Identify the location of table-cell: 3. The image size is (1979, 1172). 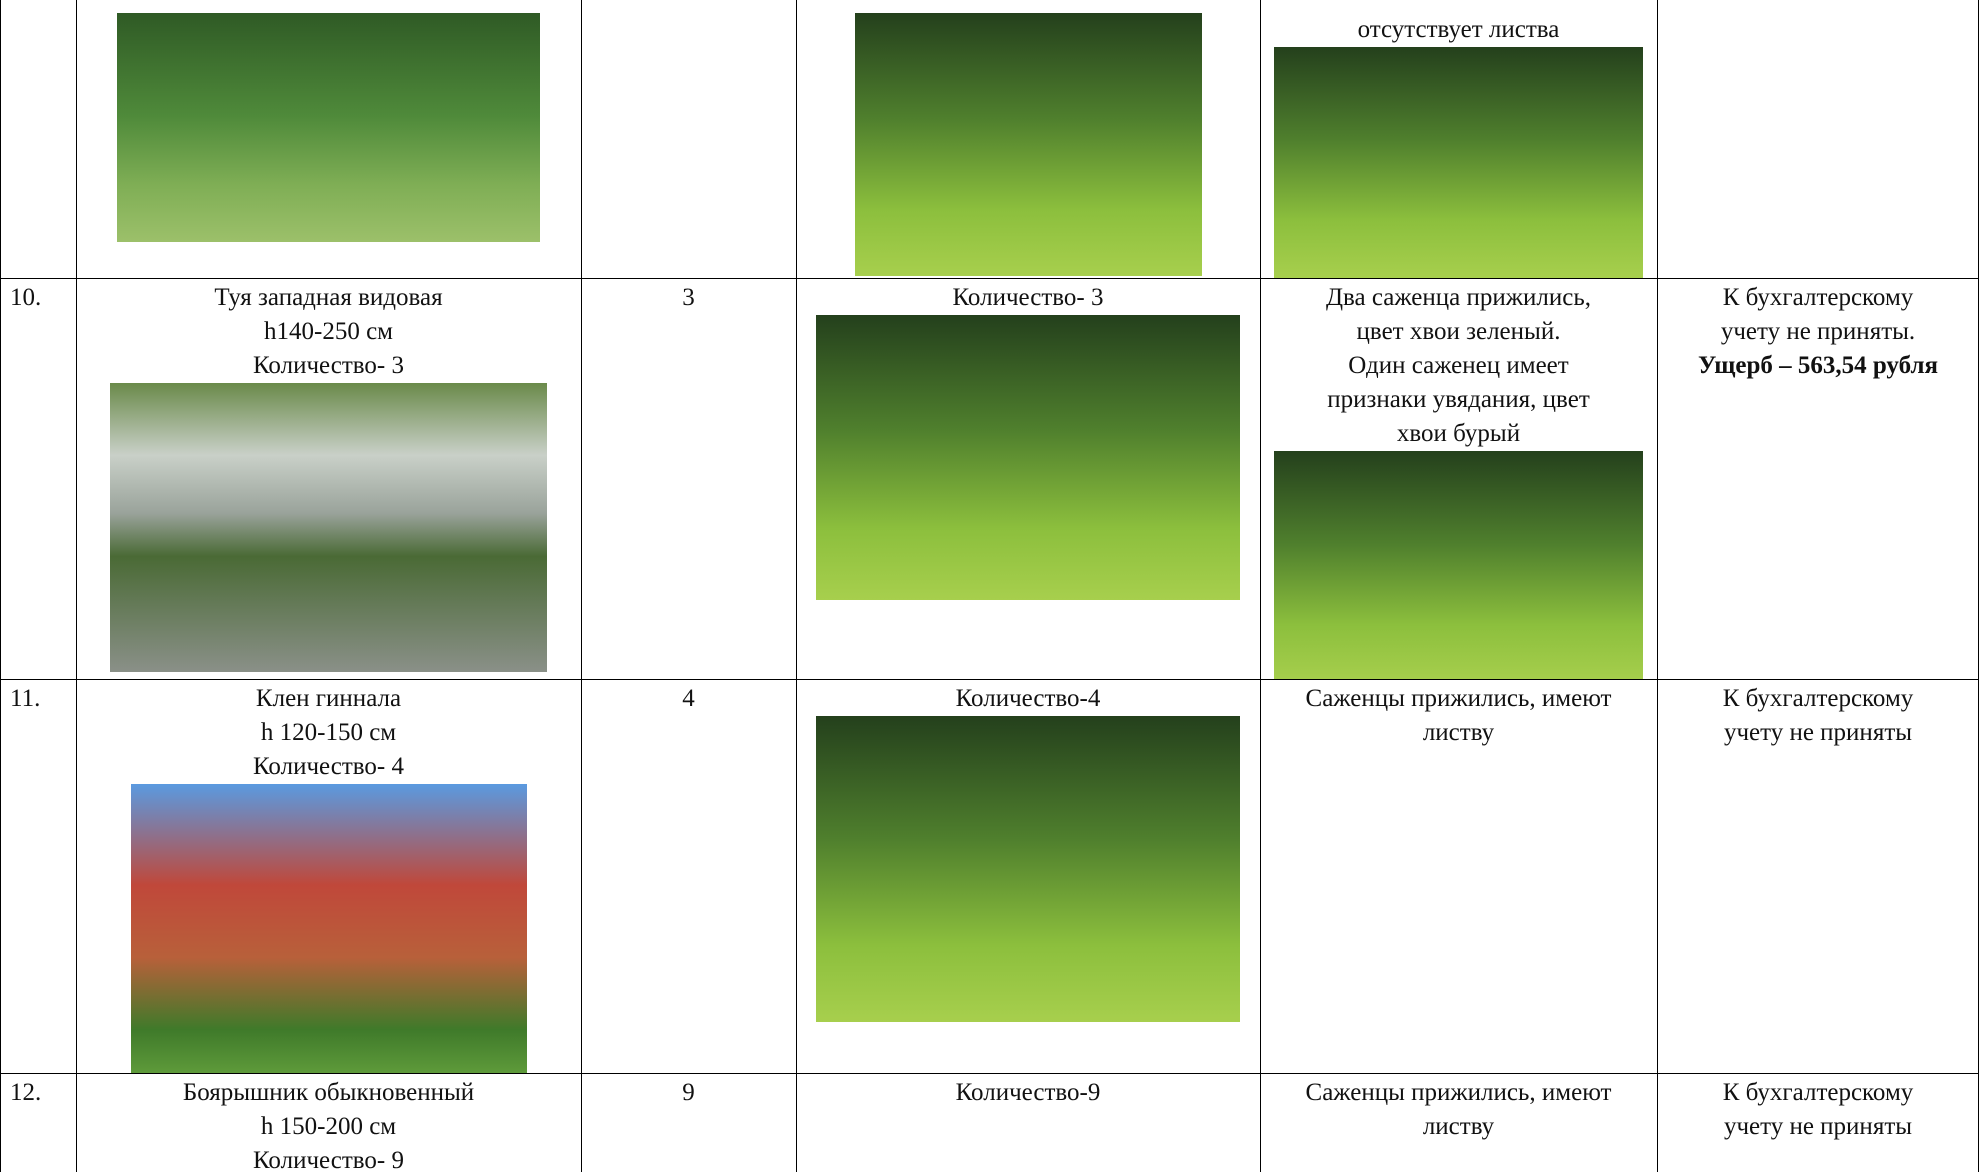
(688, 478).